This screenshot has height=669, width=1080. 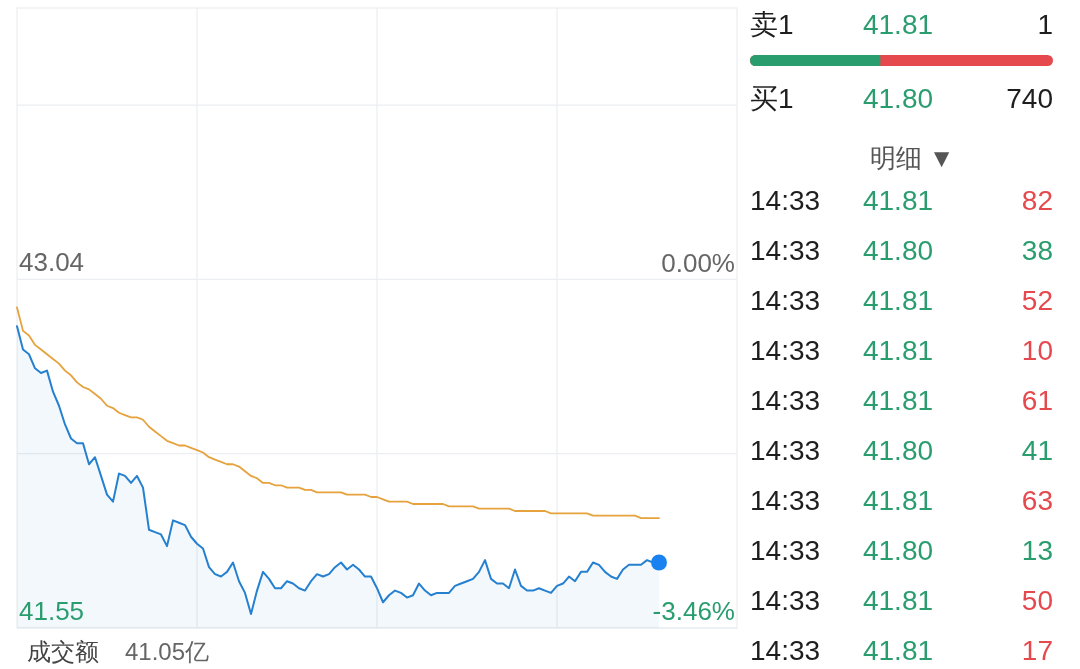 What do you see at coordinates (1037, 300) in the screenshot?
I see `trade-volume: 52` at bounding box center [1037, 300].